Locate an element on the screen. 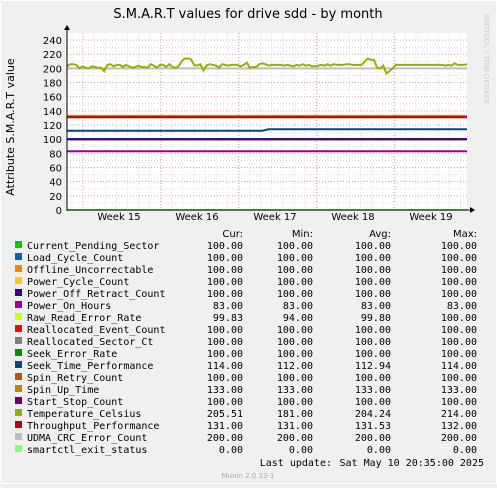  y-ticks: 0 20 40 60 80 100 120 140 160 180 200 220 240 is located at coordinates (52, 126).